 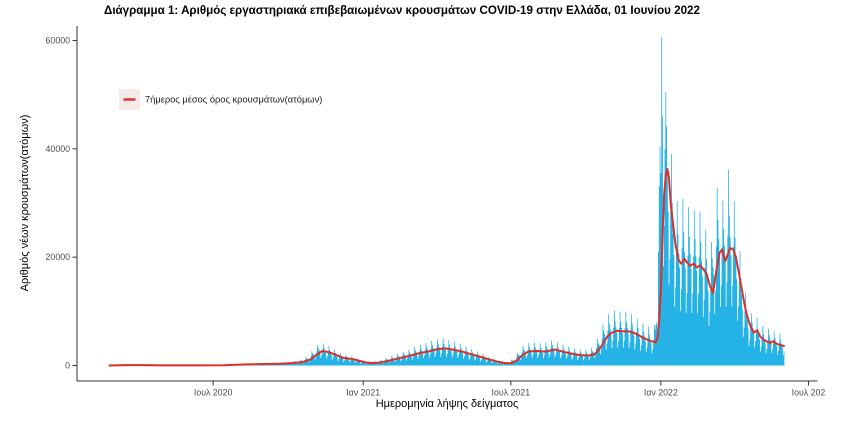 What do you see at coordinates (58, 257) in the screenshot?
I see `y-tick-label: 20000` at bounding box center [58, 257].